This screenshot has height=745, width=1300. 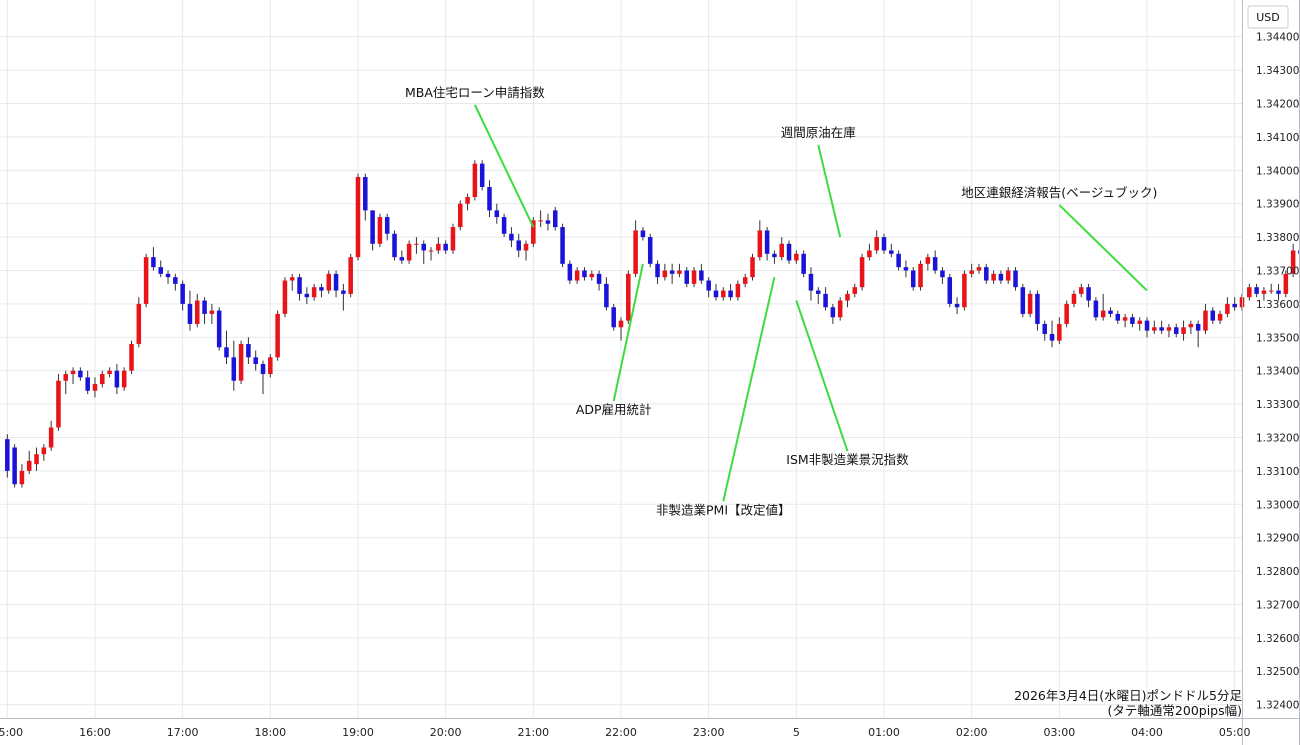 I want to click on x-tick-label: 5, so click(x=796, y=732).